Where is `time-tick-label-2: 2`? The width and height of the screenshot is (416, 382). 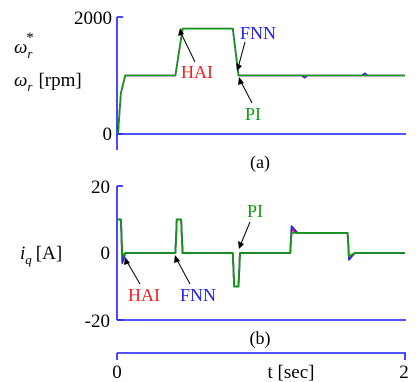 time-tick-label-2: 2 is located at coordinates (404, 372).